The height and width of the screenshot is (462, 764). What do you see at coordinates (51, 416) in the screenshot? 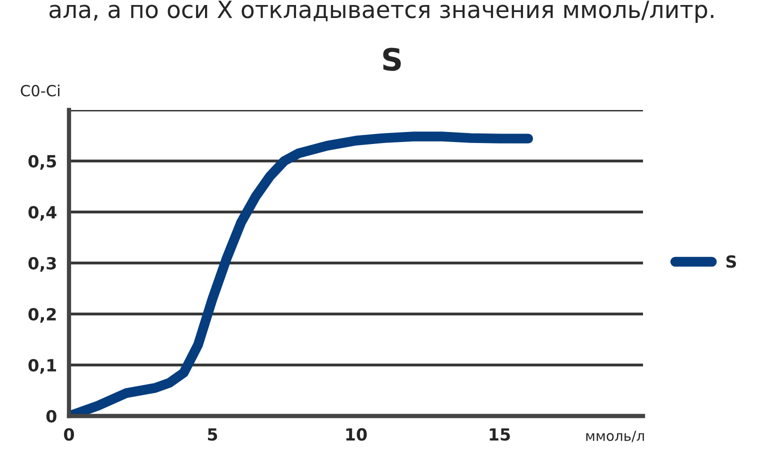
I see `y-tick-label: 0` at bounding box center [51, 416].